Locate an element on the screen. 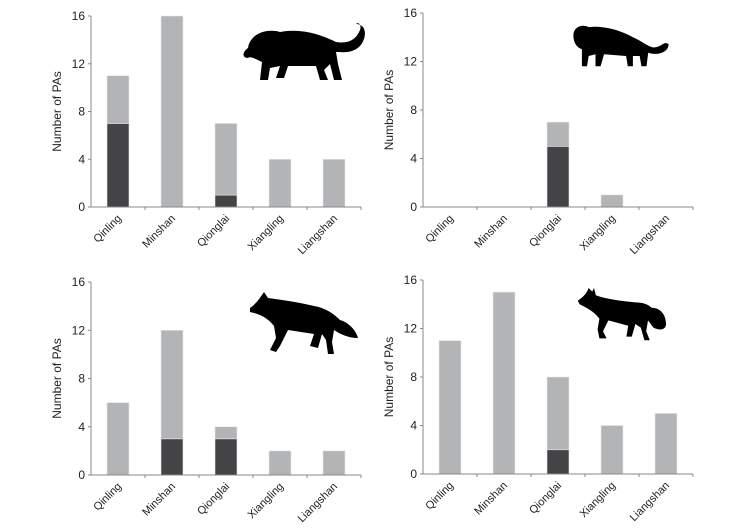 This screenshot has height=529, width=754. bar-highlight-minshan is located at coordinates (172, 457).